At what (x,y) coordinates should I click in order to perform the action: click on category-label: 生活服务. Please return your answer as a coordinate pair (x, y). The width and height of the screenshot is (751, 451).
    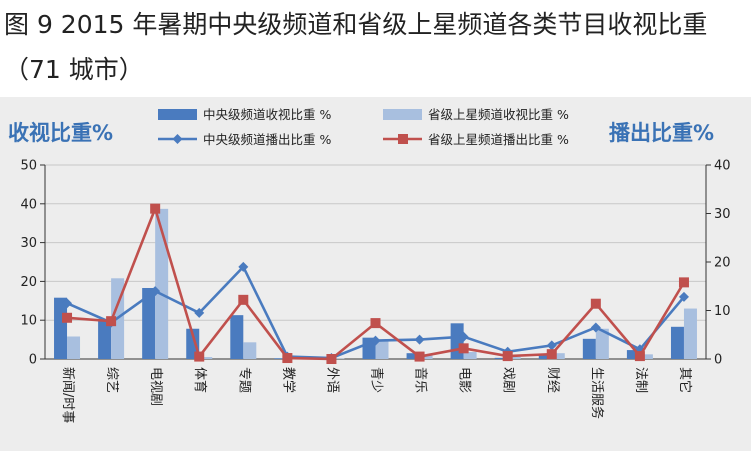
    Looking at the image, I should click on (597, 393).